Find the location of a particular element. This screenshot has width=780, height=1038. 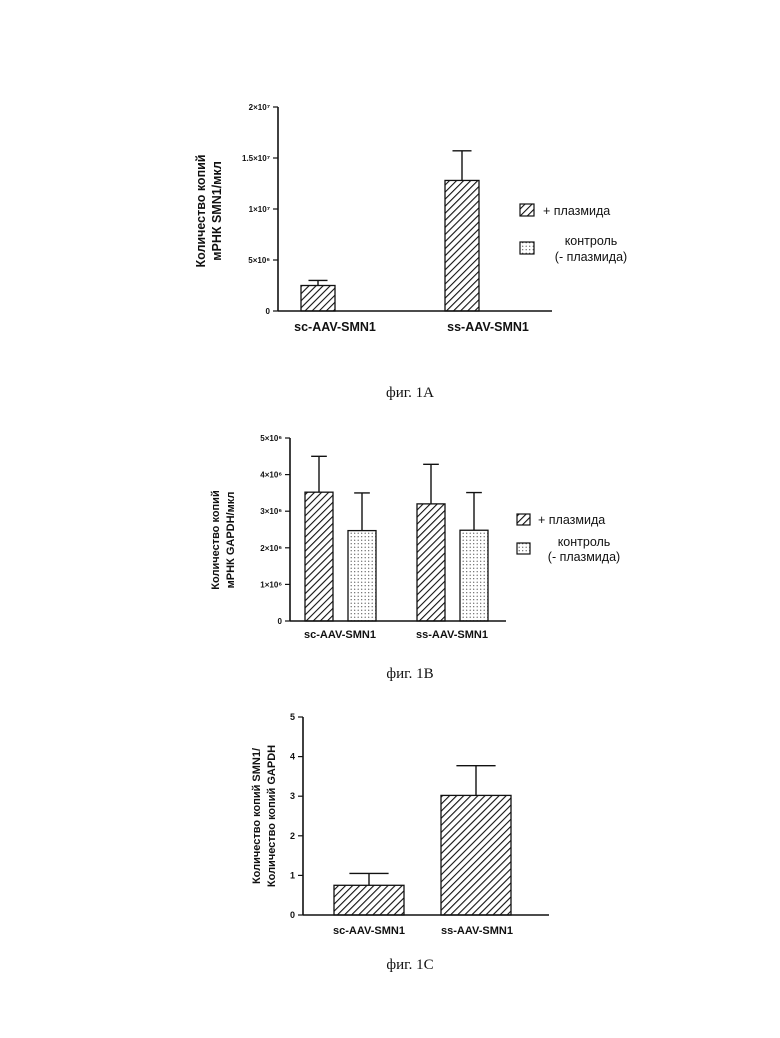

chart-a-legend-control: контроль is located at coordinates (591, 241).